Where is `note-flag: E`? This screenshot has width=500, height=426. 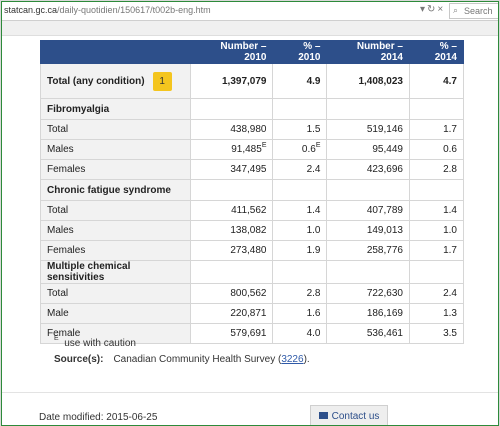 note-flag: E is located at coordinates (56, 338).